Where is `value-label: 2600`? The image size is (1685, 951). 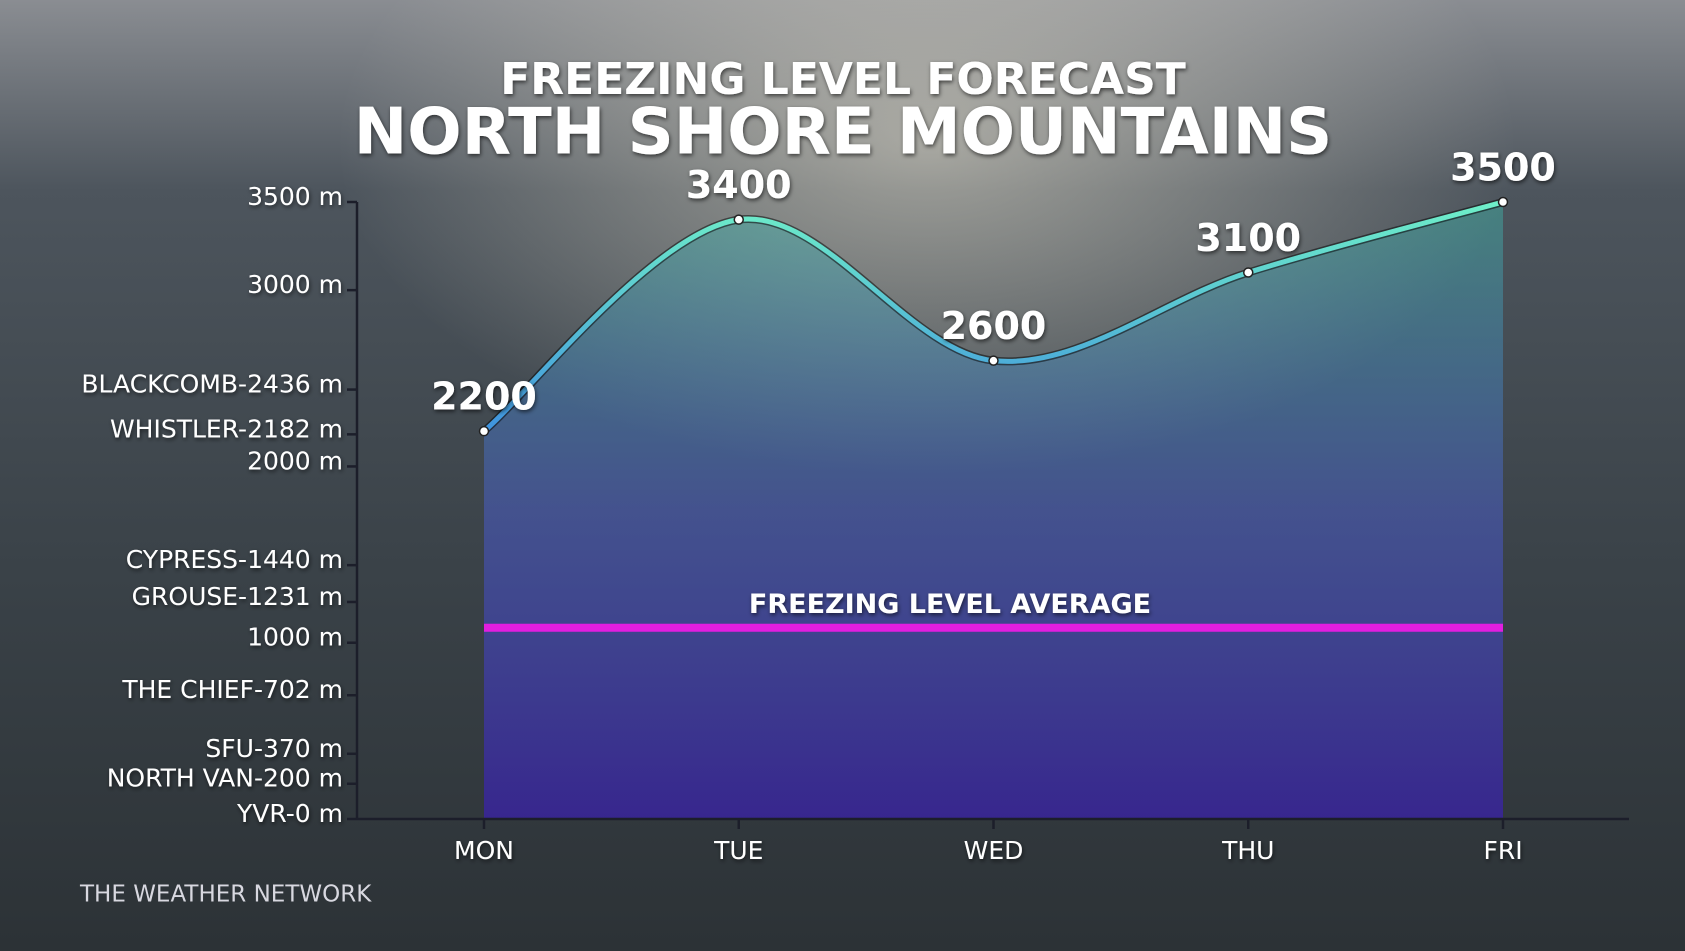 value-label: 2600 is located at coordinates (994, 326).